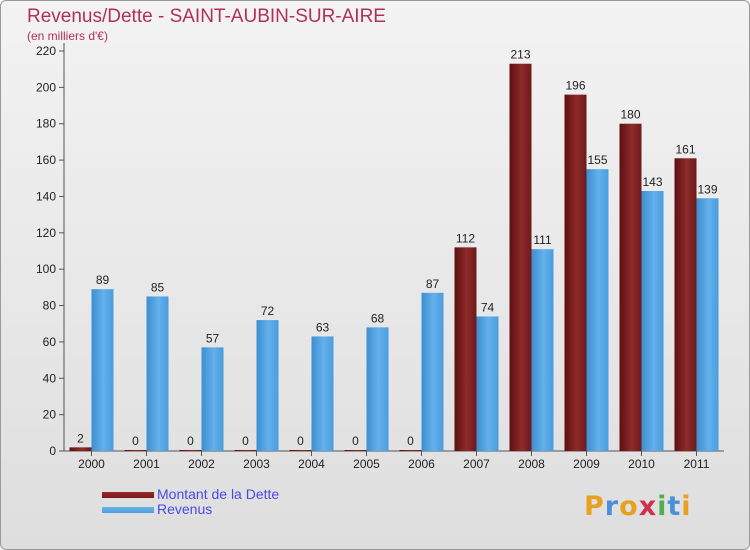 This screenshot has width=750, height=550. What do you see at coordinates (46, 196) in the screenshot?
I see `y-tick-label: 140` at bounding box center [46, 196].